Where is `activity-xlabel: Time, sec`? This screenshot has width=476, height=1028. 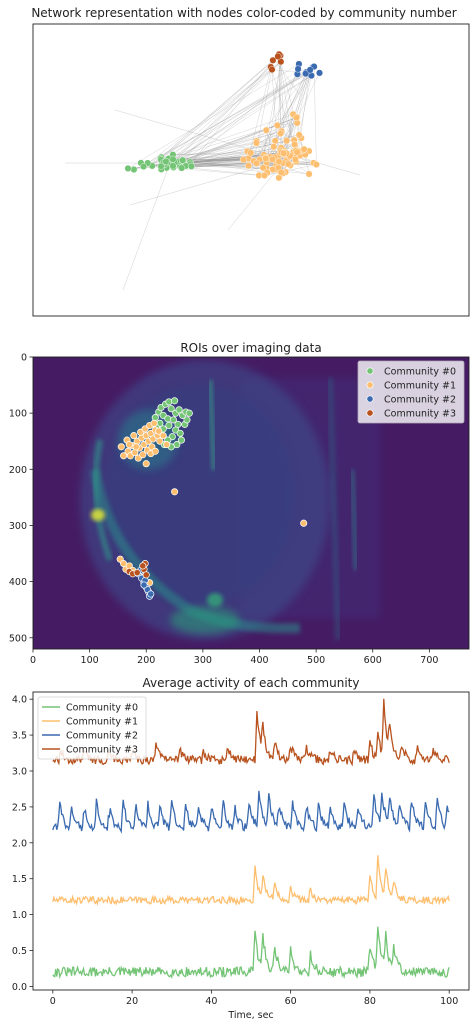
activity-xlabel: Time, sec is located at coordinates (250, 1015).